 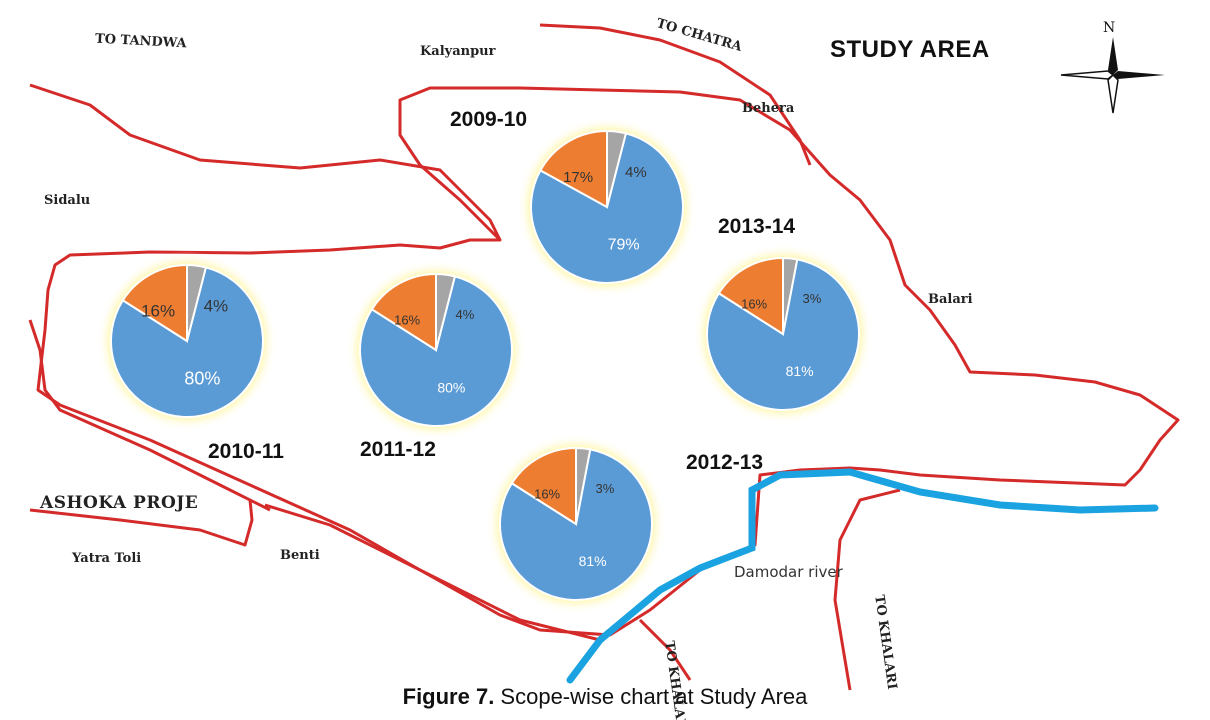 I want to click on pie-chart-2009-10: 79% 17% 4%, so click(x=607, y=207).